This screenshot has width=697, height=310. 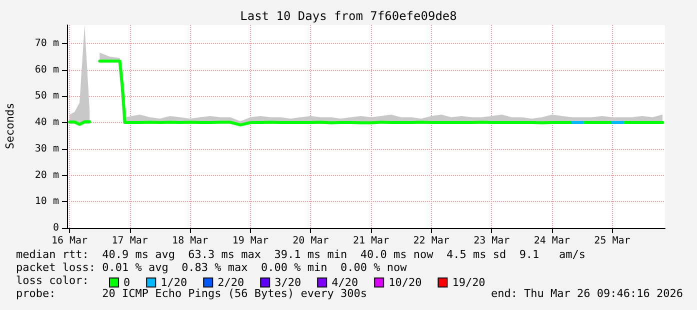 I want to click on legend-label: 3/20, so click(x=288, y=282).